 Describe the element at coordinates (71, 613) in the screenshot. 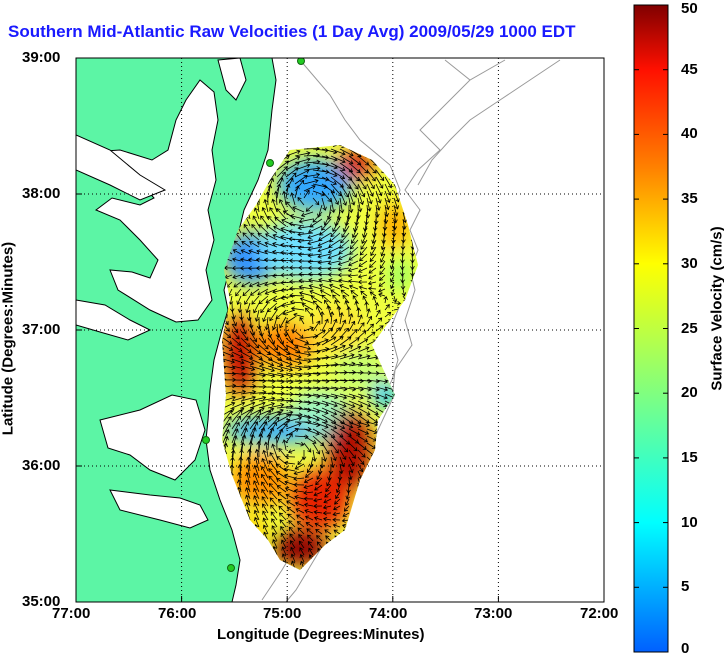

I see `x-tick-77: 77:00` at that location.